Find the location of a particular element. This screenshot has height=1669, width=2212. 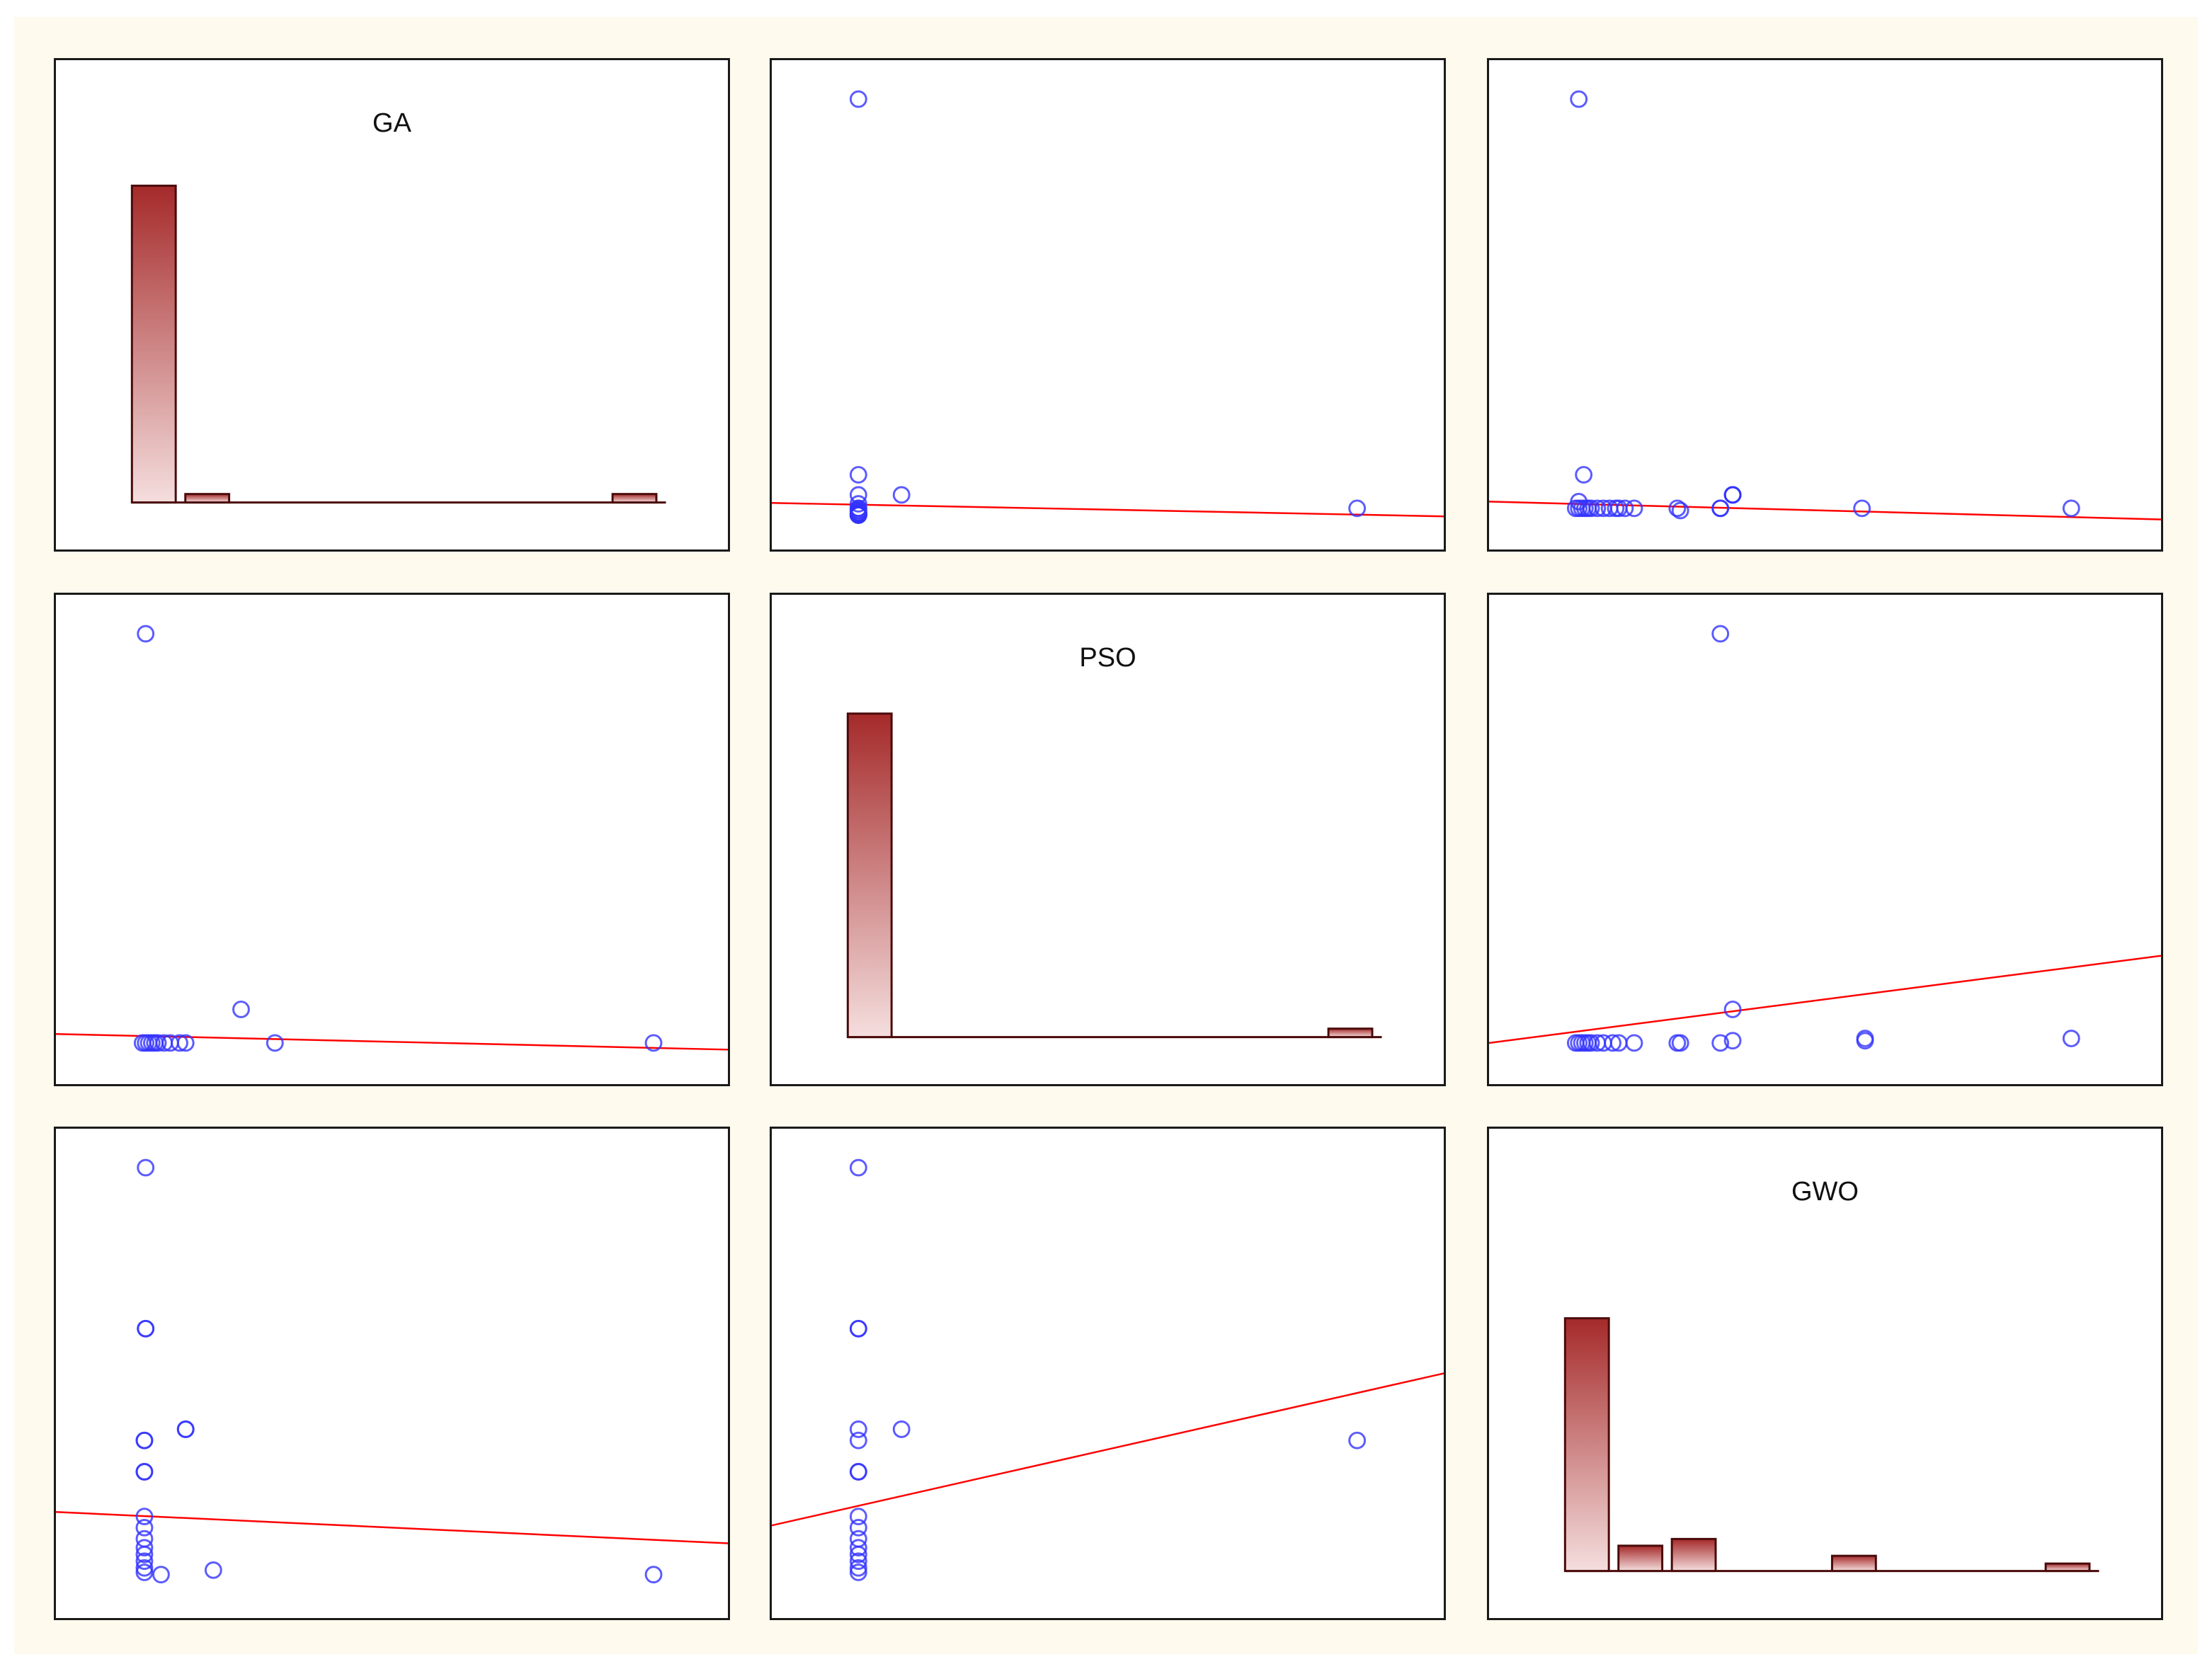

panel-title: GWO is located at coordinates (1825, 1192).